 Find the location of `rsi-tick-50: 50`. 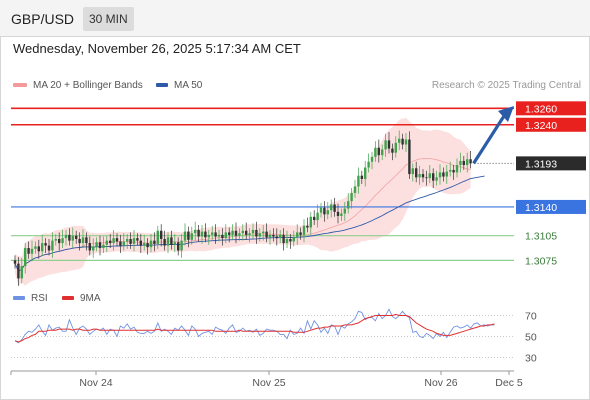

rsi-tick-50: 50 is located at coordinates (531, 338).